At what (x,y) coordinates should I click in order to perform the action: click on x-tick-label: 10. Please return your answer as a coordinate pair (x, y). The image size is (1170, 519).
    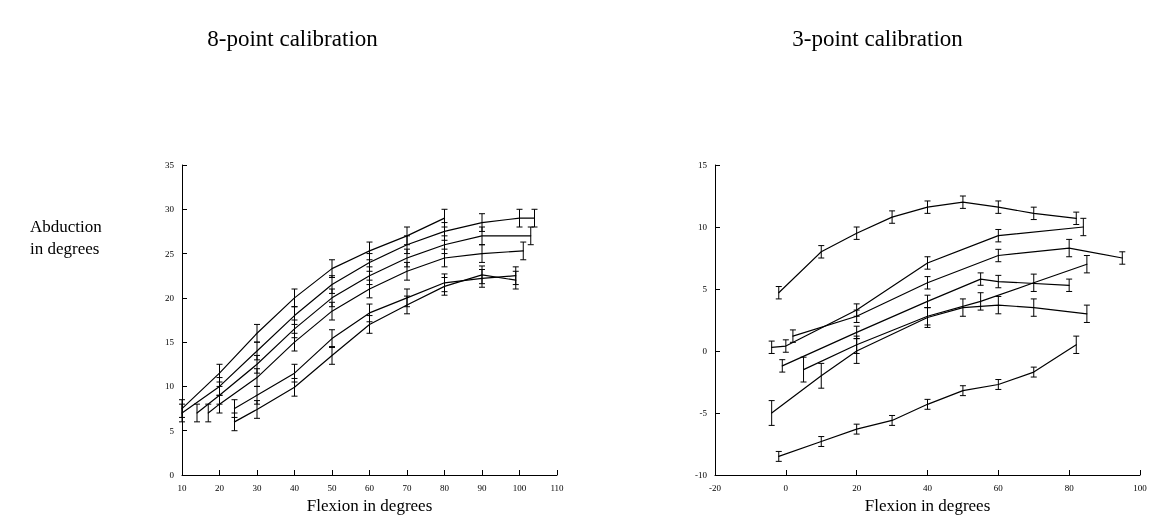
    Looking at the image, I should click on (182, 487).